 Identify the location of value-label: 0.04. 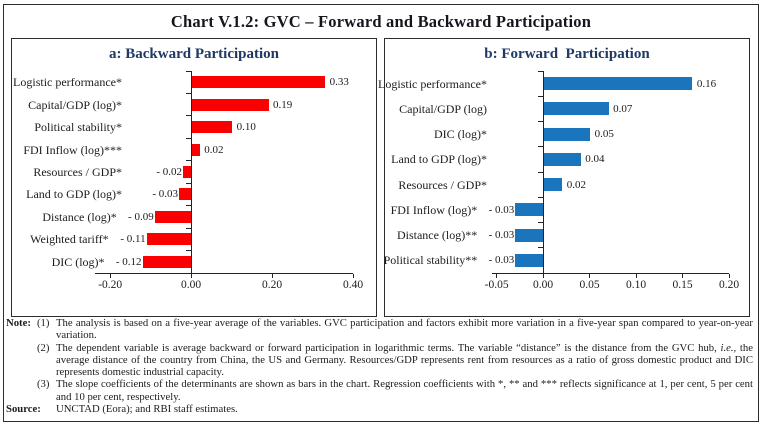
(595, 159).